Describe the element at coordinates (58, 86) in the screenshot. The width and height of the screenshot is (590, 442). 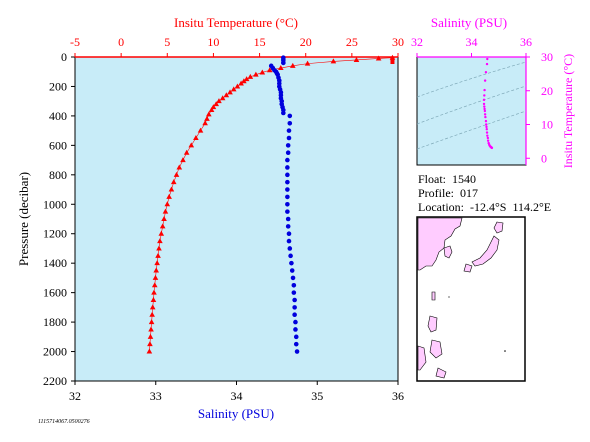
I see `pressure-tick-label: 200` at that location.